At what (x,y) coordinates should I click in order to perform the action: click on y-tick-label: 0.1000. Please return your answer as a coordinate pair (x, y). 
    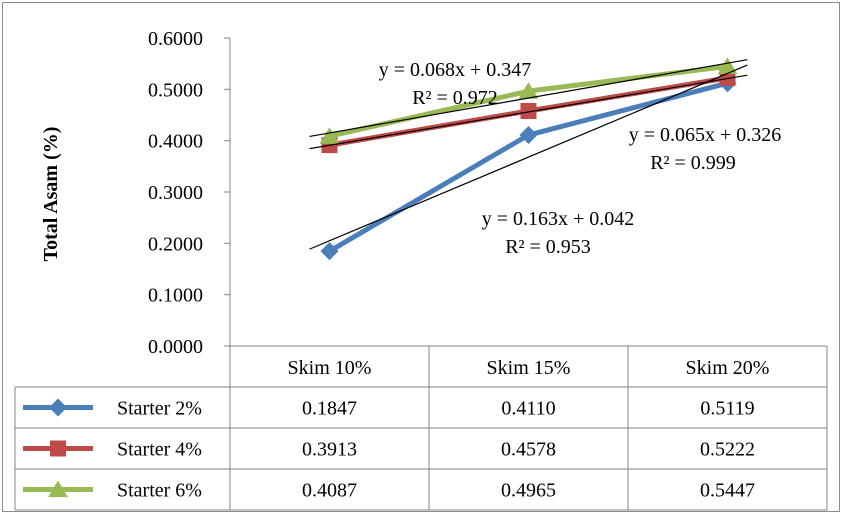
    Looking at the image, I should click on (175, 296).